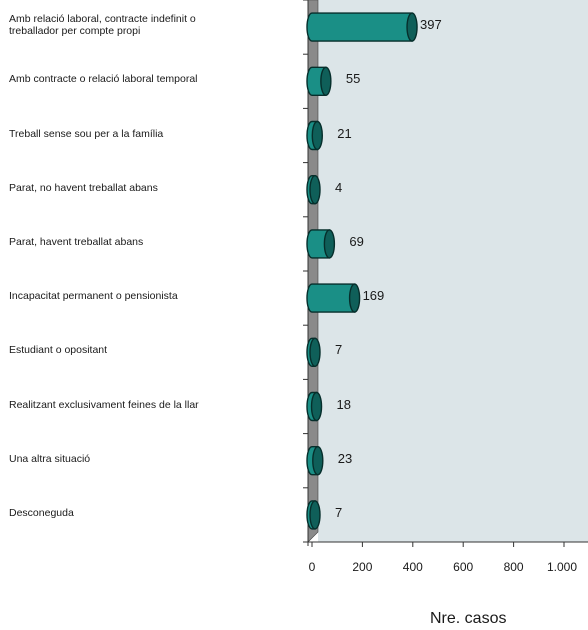 Image resolution: width=588 pixels, height=630 pixels. I want to click on x-axis-title: Nre. casos, so click(468, 618).